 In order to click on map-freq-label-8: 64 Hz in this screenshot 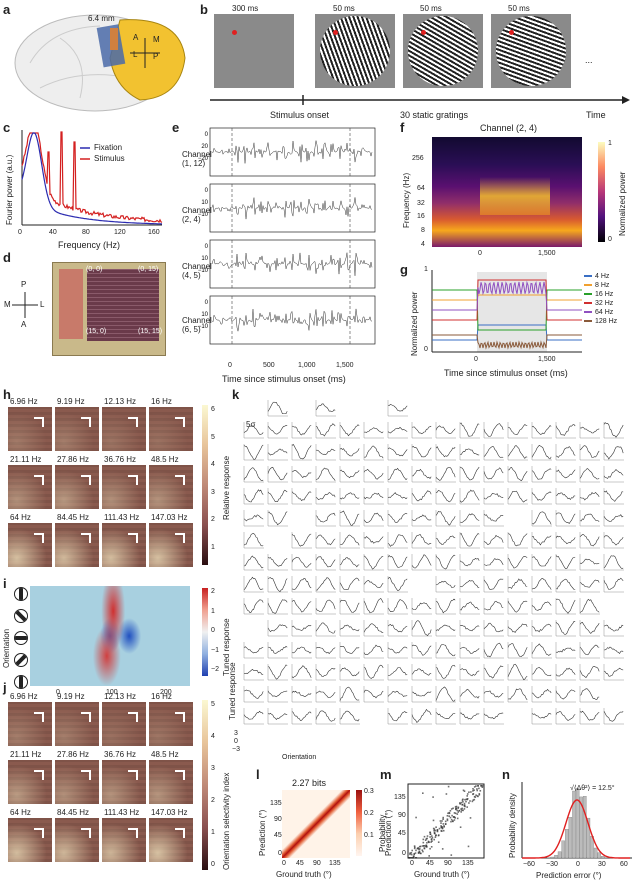, I will do `click(20, 812)`.